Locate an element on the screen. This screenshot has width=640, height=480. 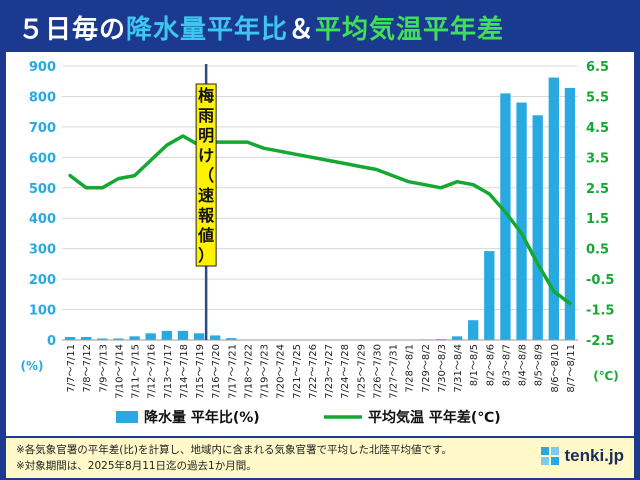
y-right-tick-label: 5.5 is located at coordinates (597, 97).